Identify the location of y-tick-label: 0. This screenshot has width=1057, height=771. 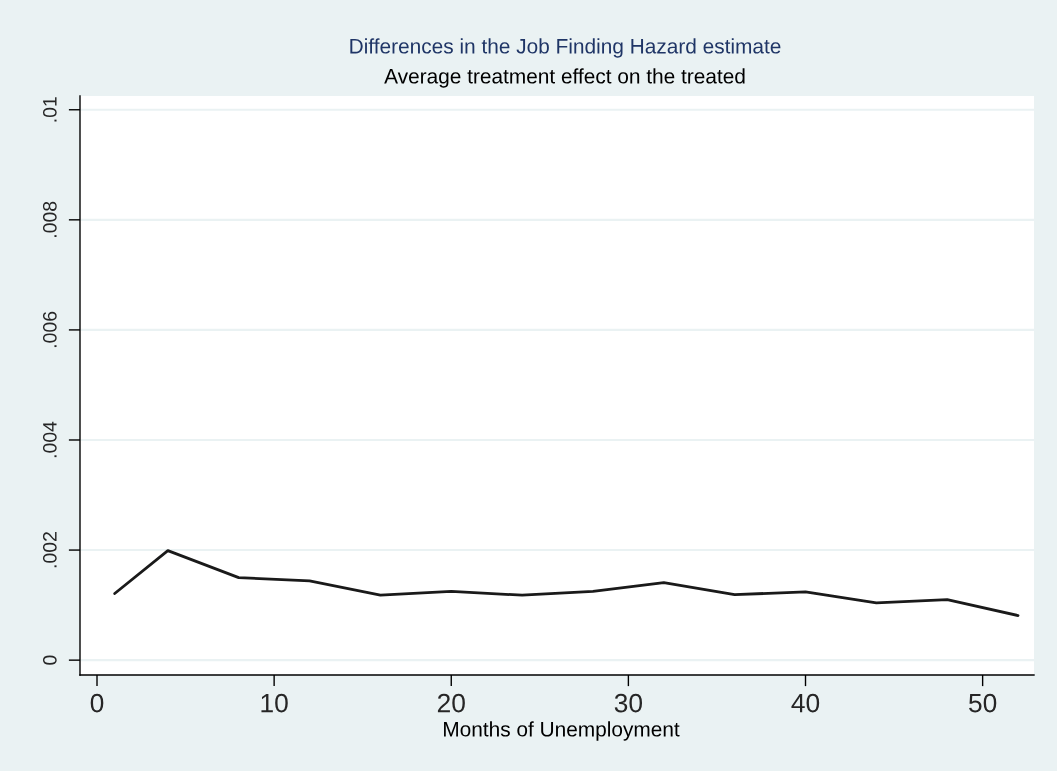
(49, 660).